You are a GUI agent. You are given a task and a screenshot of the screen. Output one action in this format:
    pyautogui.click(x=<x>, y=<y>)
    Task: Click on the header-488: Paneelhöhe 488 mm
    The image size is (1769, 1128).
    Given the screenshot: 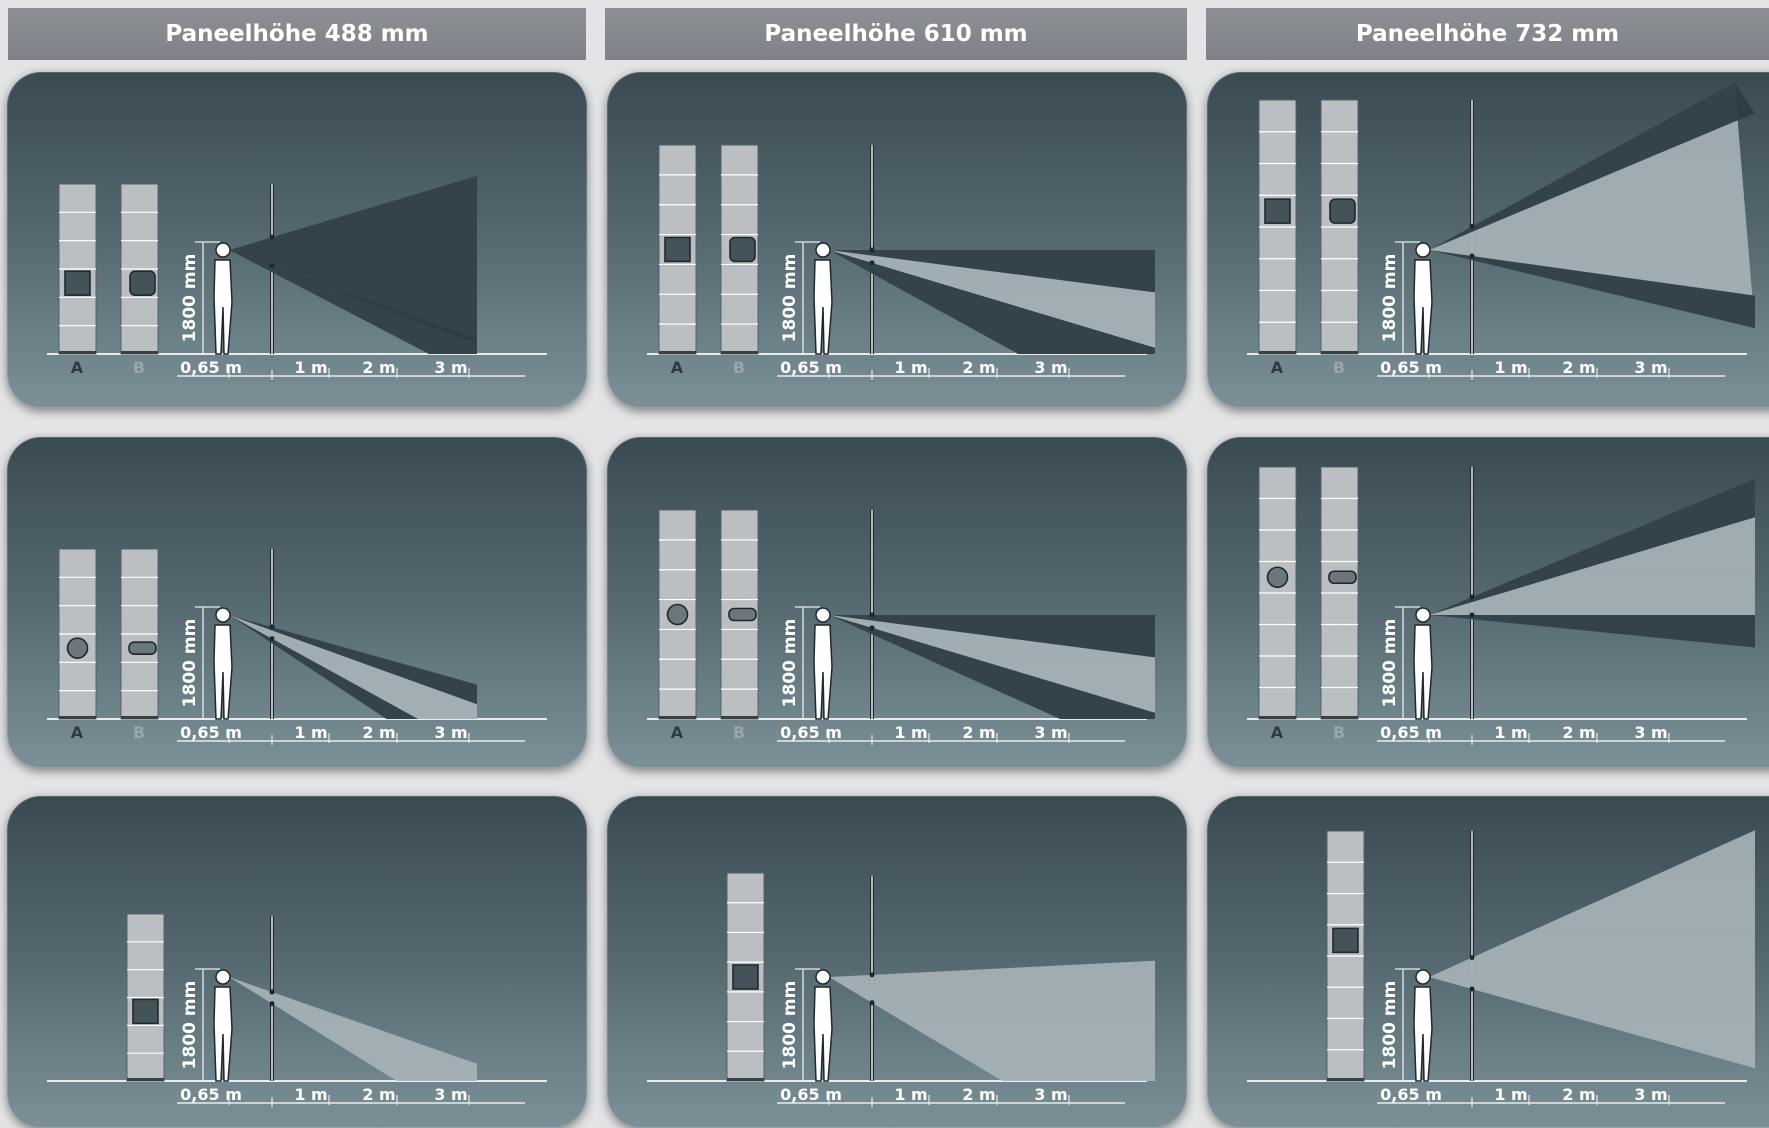 What is the action you would take?
    pyautogui.click(x=297, y=34)
    